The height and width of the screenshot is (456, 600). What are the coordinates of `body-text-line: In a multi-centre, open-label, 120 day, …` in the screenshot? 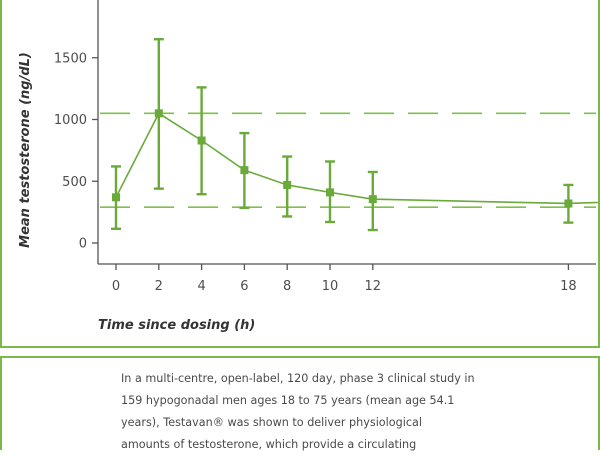 It's located at (298, 378).